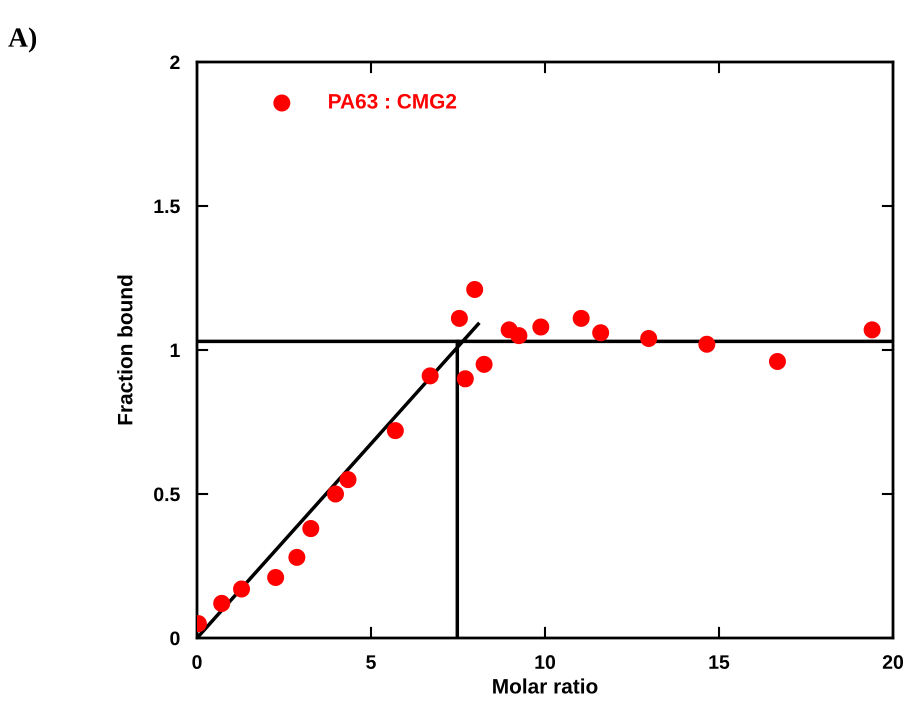  I want to click on x-tick-label: 5, so click(371, 662).